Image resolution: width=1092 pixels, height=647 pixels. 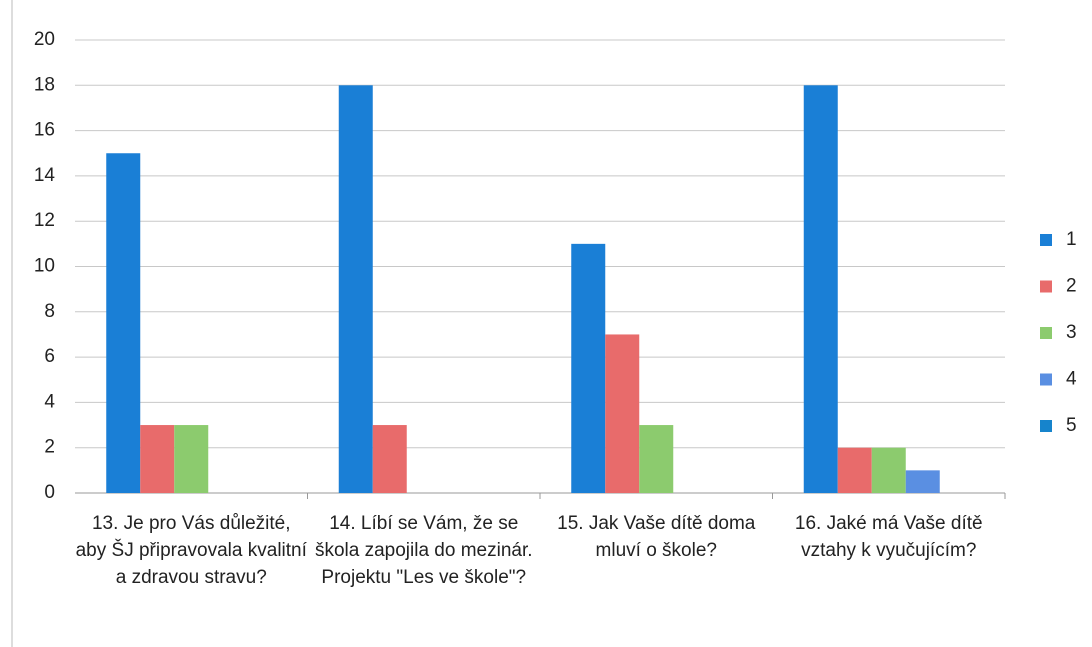 I want to click on legend-label: 3, so click(x=1071, y=332).